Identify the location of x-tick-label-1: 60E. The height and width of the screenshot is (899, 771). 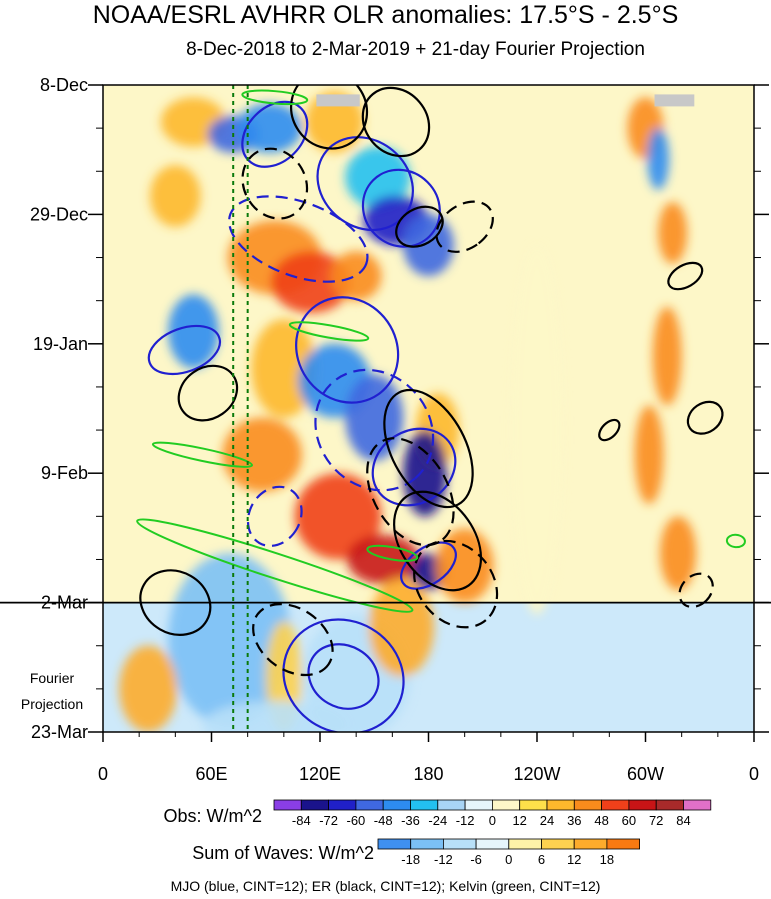
(211, 774).